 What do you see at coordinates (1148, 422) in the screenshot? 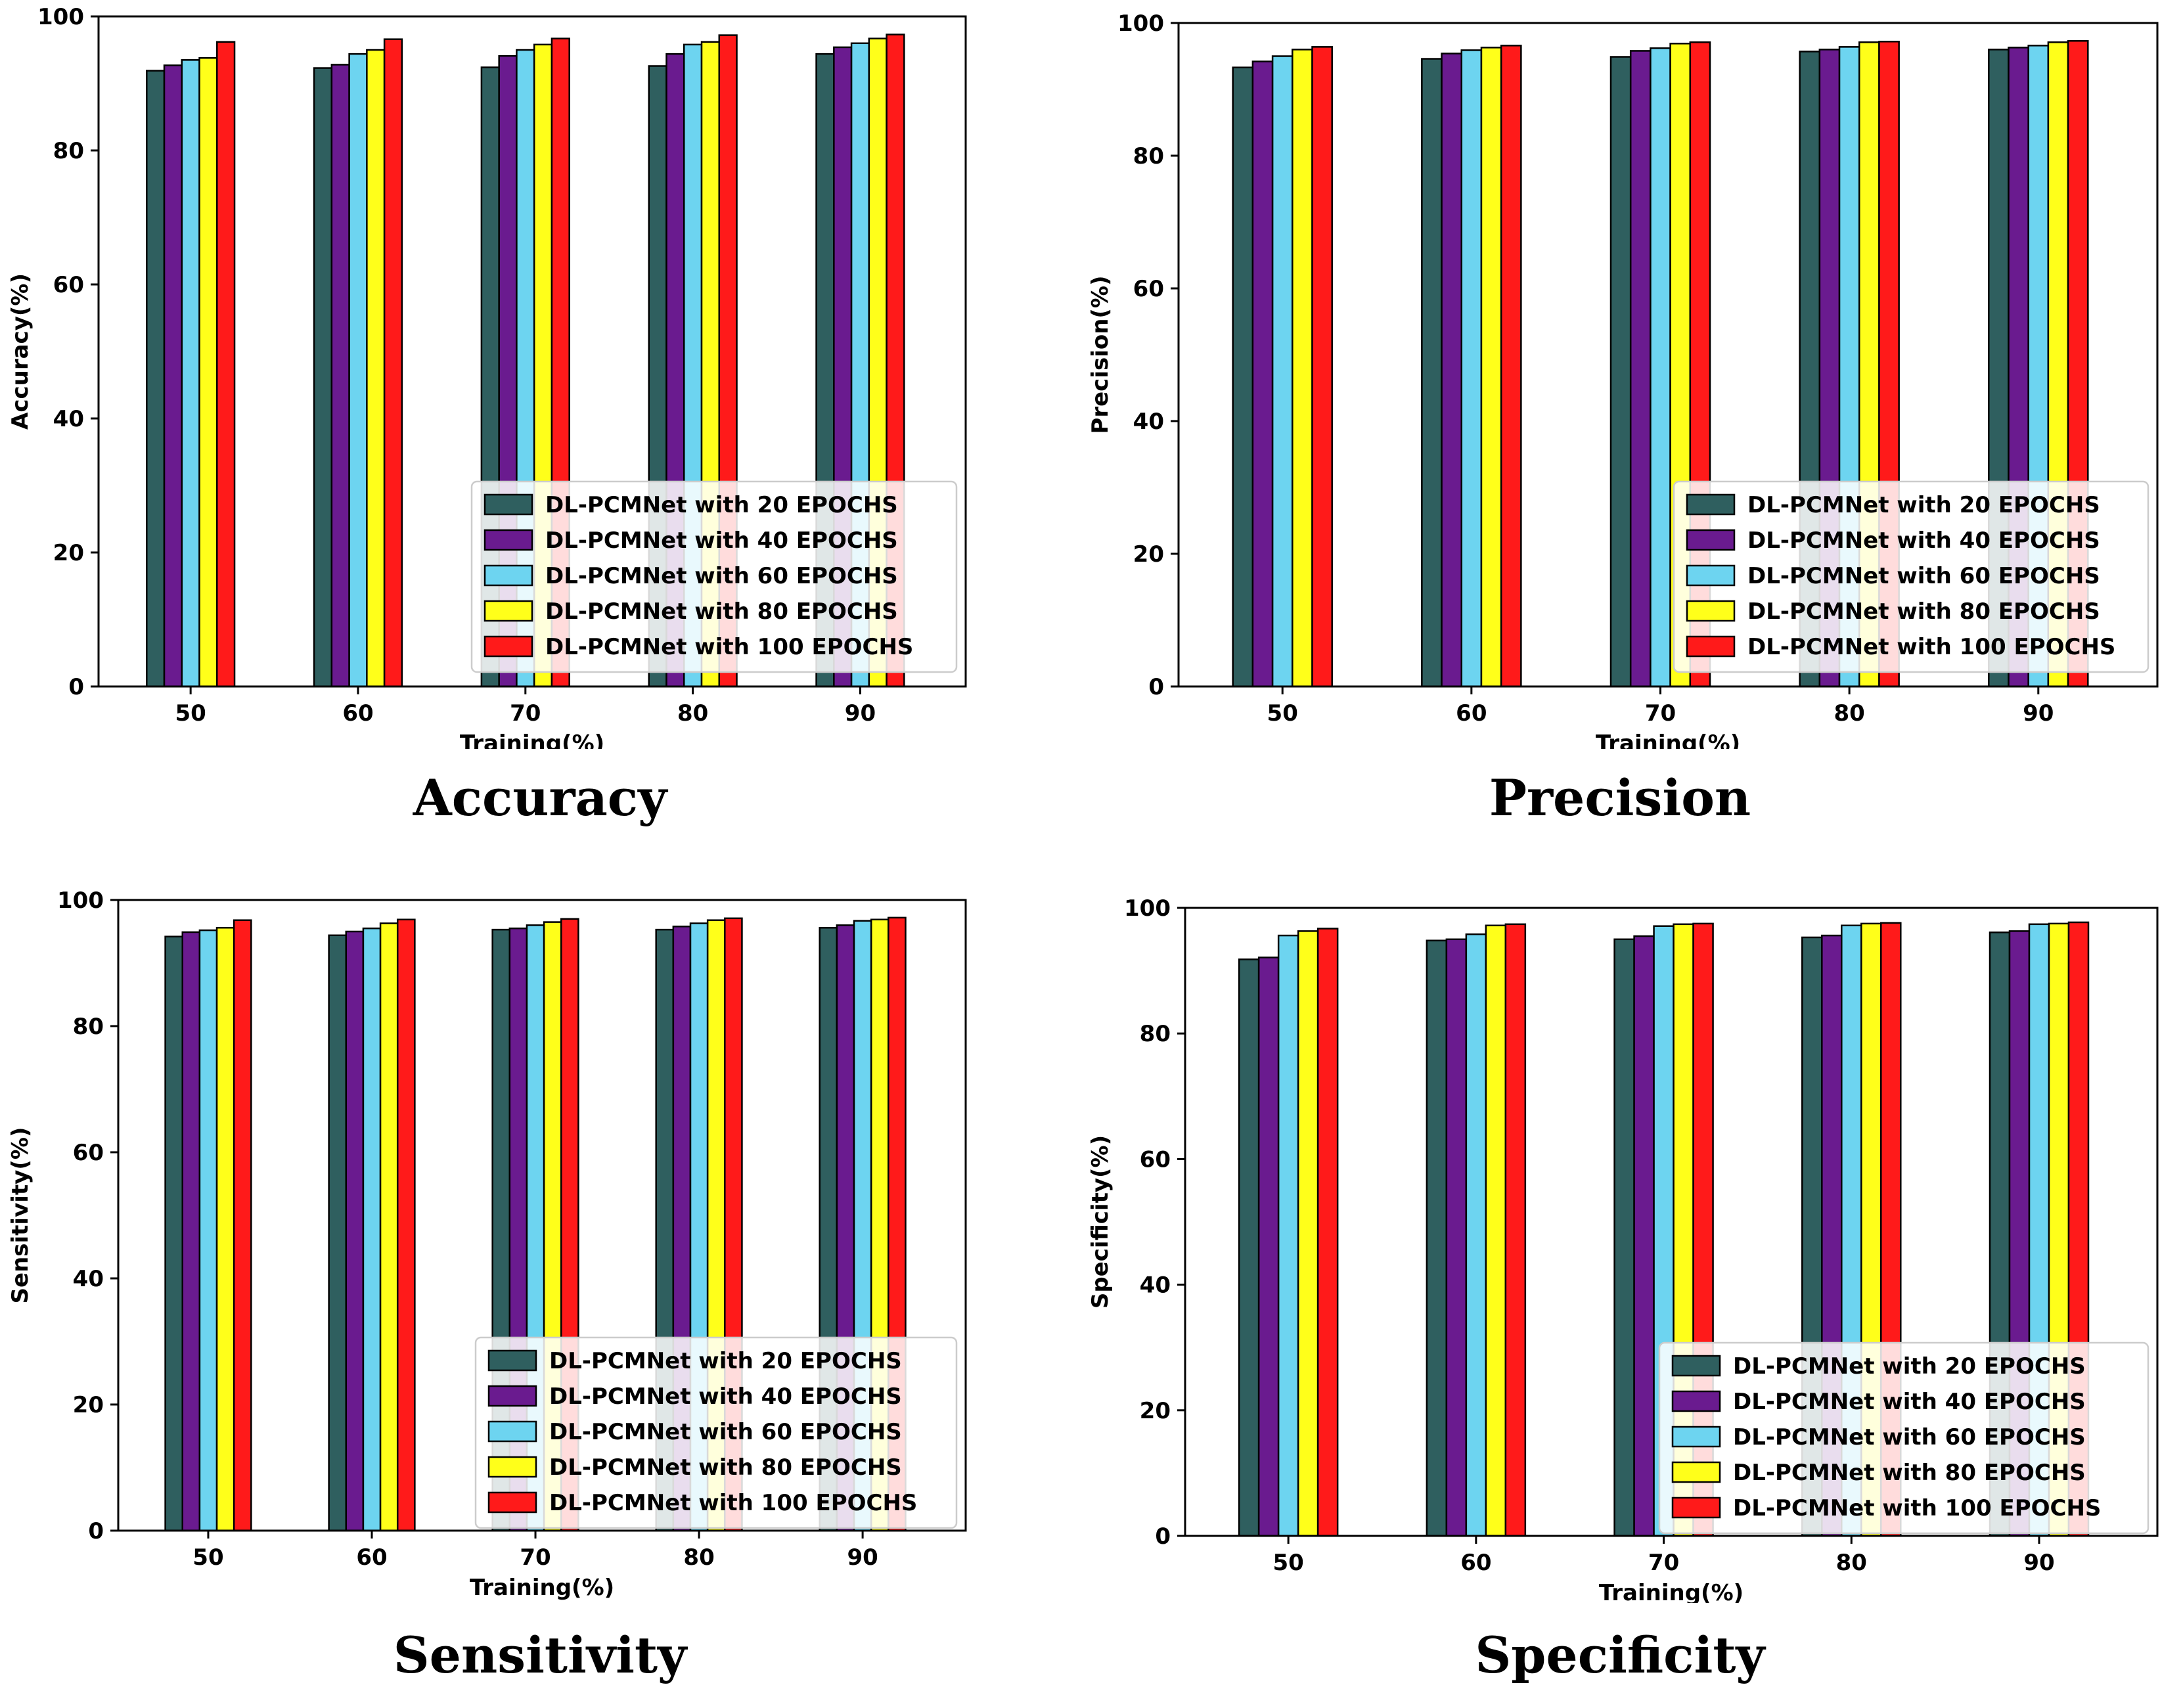
I see `y-tick-label: 40` at bounding box center [1148, 422].